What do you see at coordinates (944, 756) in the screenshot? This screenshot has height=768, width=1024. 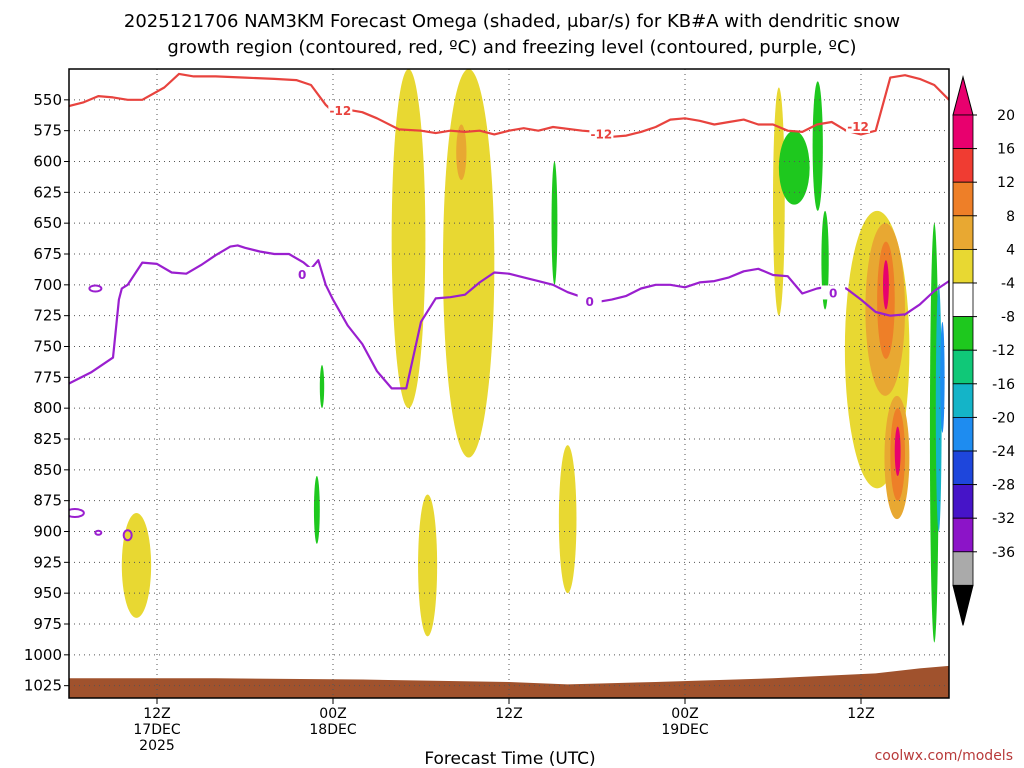 I see `credit-text: coolwx.com/models` at bounding box center [944, 756].